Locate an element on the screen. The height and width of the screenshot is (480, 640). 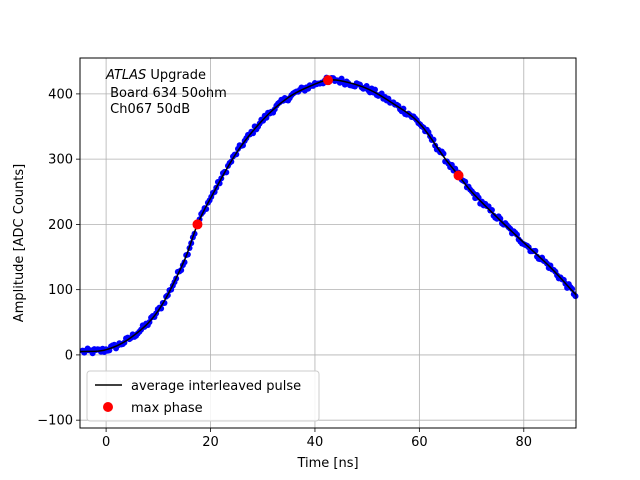
x-ticks: 0 20 40 60 80 is located at coordinates (317, 439).